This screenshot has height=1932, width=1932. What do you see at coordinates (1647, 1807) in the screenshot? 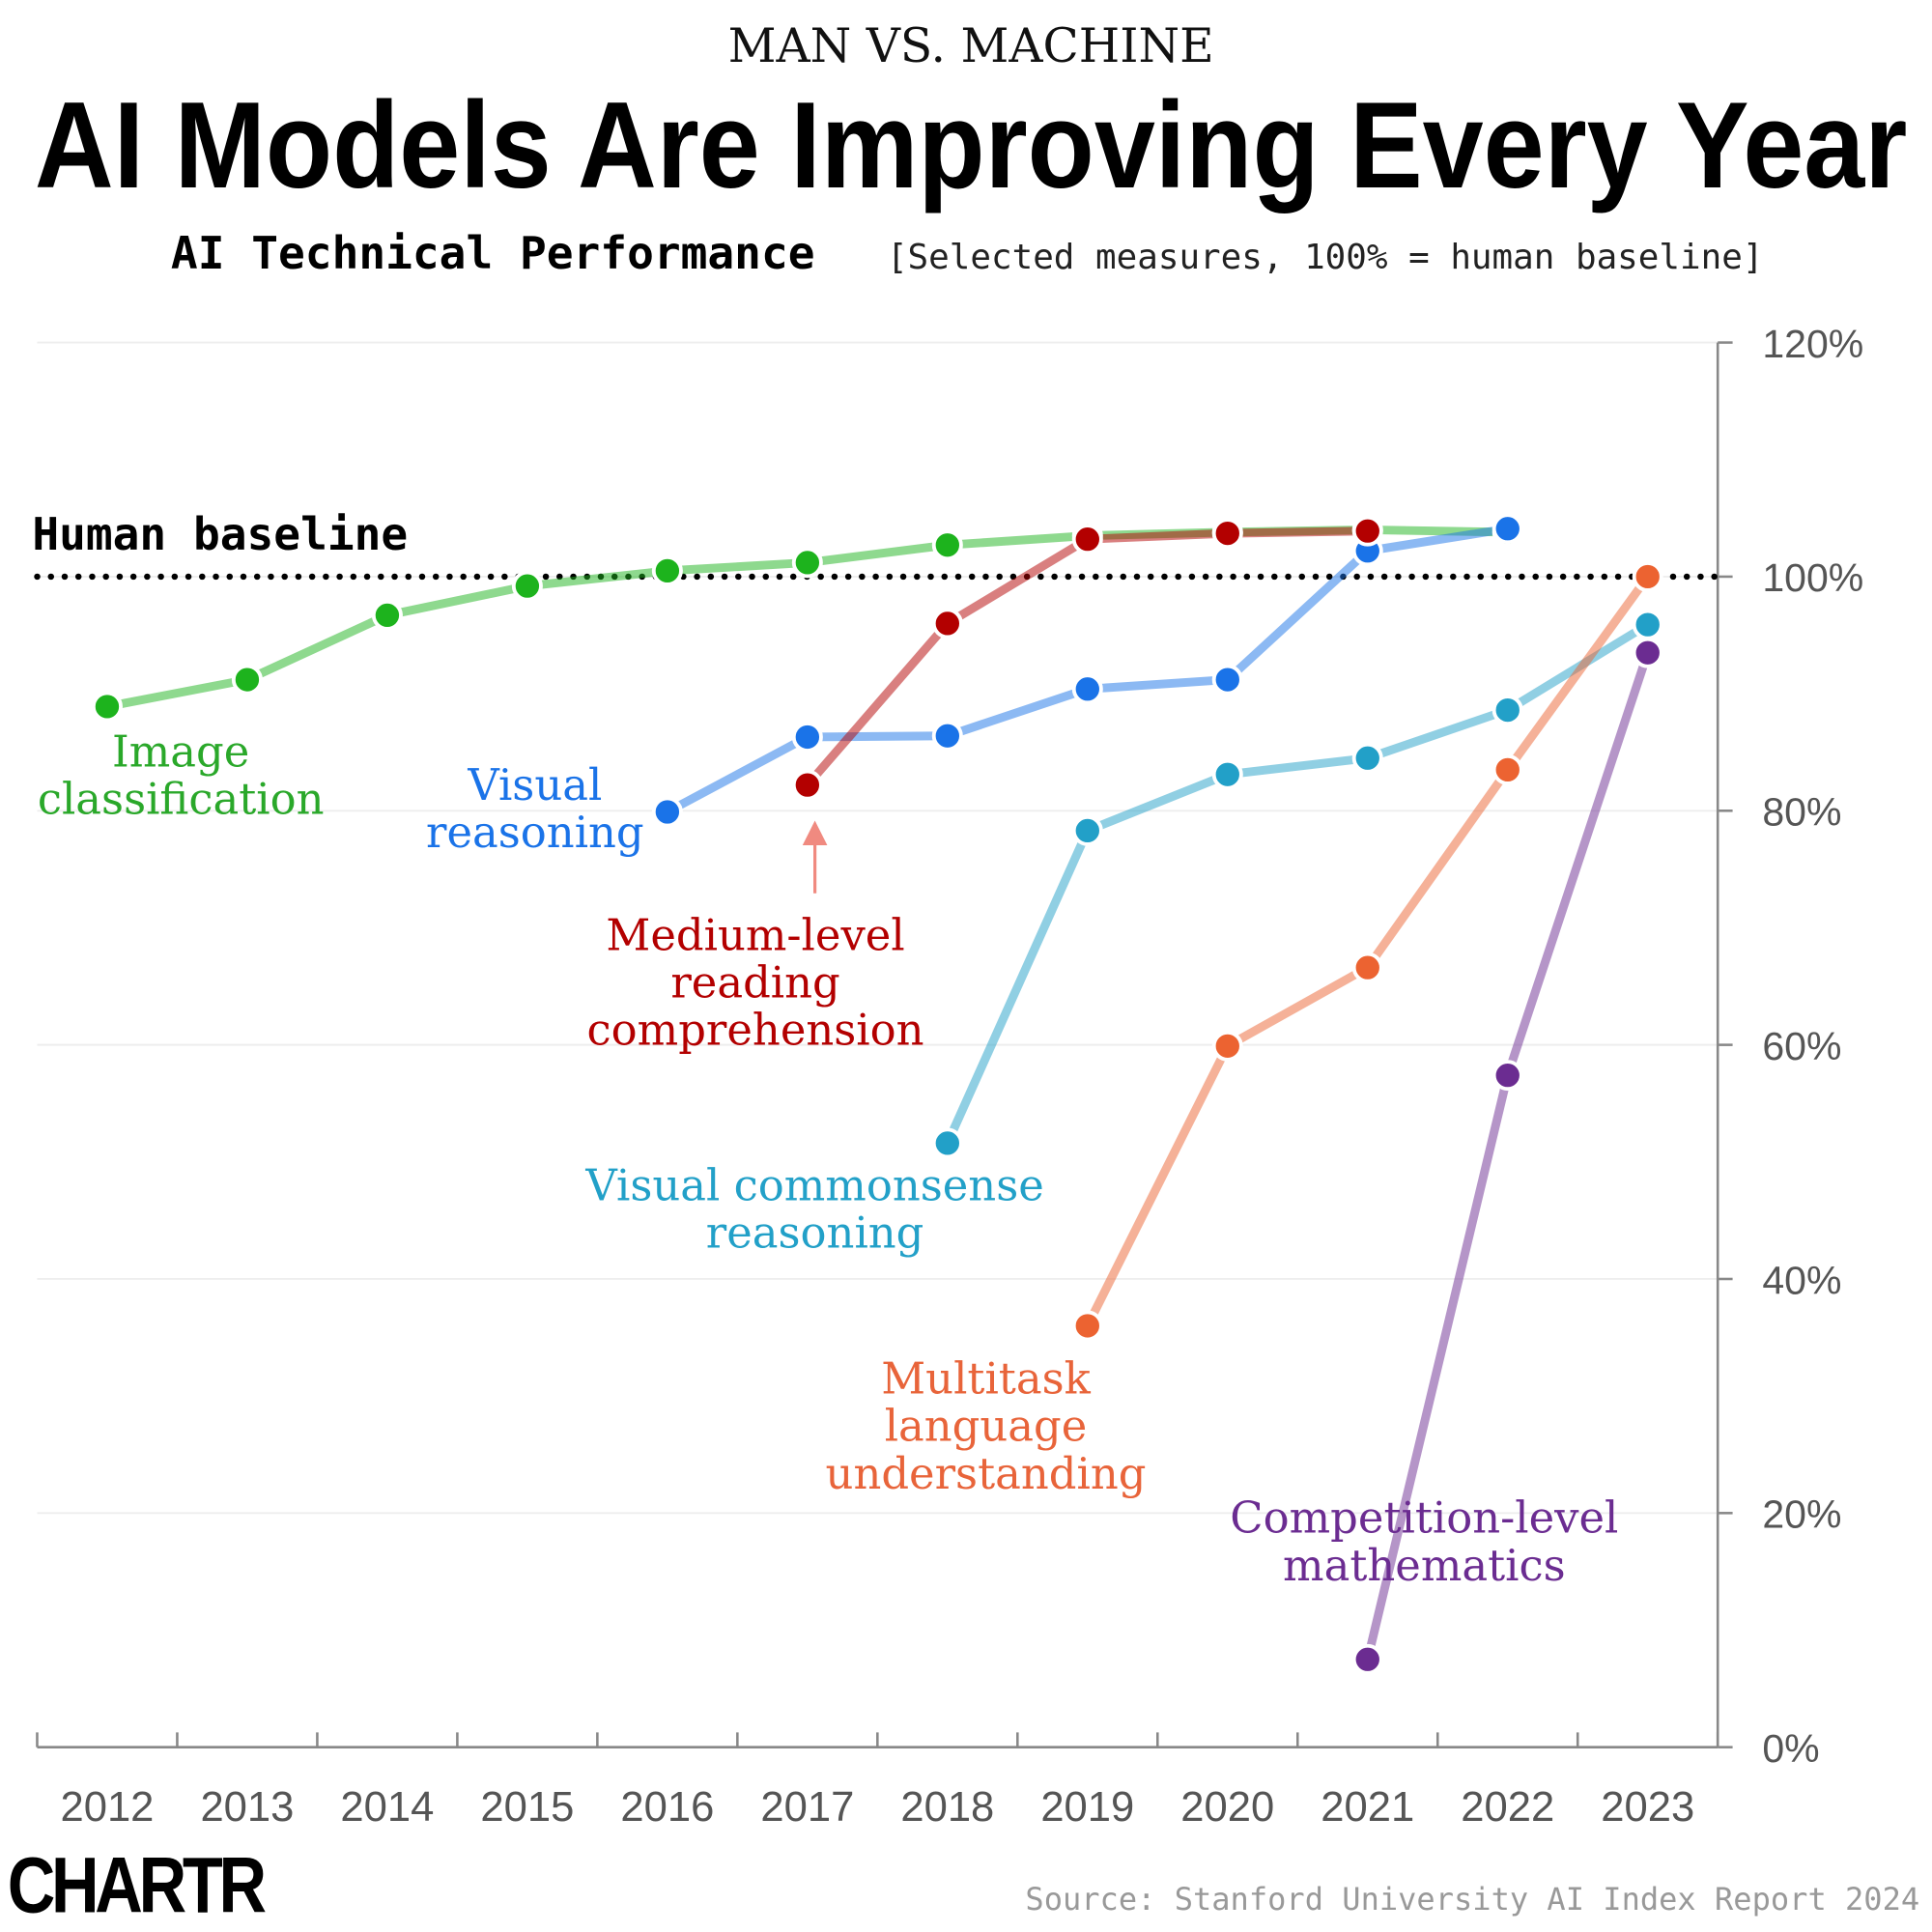
I see `x-tick-label: 2023` at bounding box center [1647, 1807].